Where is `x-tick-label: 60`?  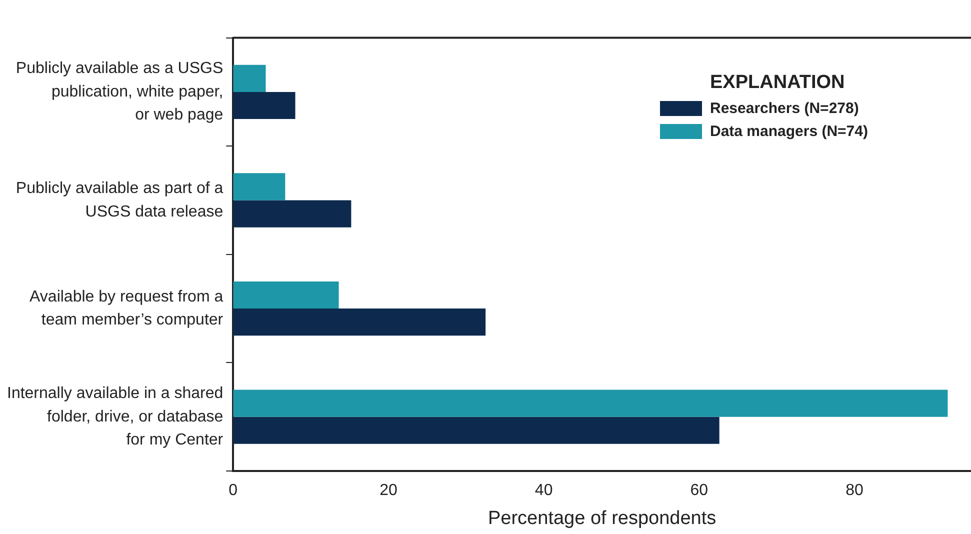 x-tick-label: 60 is located at coordinates (699, 491).